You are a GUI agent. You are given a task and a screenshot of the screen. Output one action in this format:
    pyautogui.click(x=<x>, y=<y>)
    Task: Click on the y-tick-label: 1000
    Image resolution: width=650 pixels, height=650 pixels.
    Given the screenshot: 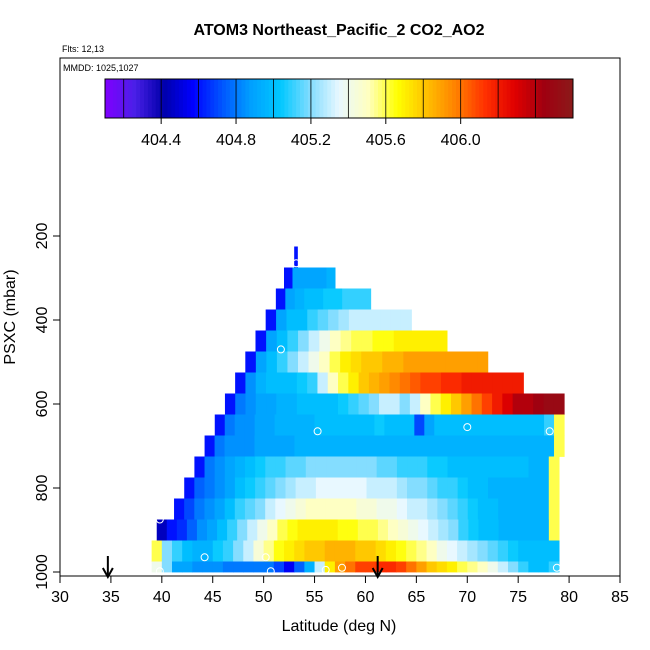 What is the action you would take?
    pyautogui.click(x=42, y=572)
    